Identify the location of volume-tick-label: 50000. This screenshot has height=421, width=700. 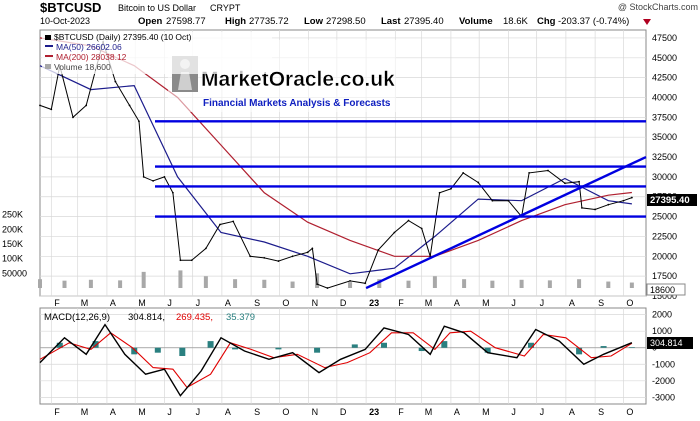
(14, 273).